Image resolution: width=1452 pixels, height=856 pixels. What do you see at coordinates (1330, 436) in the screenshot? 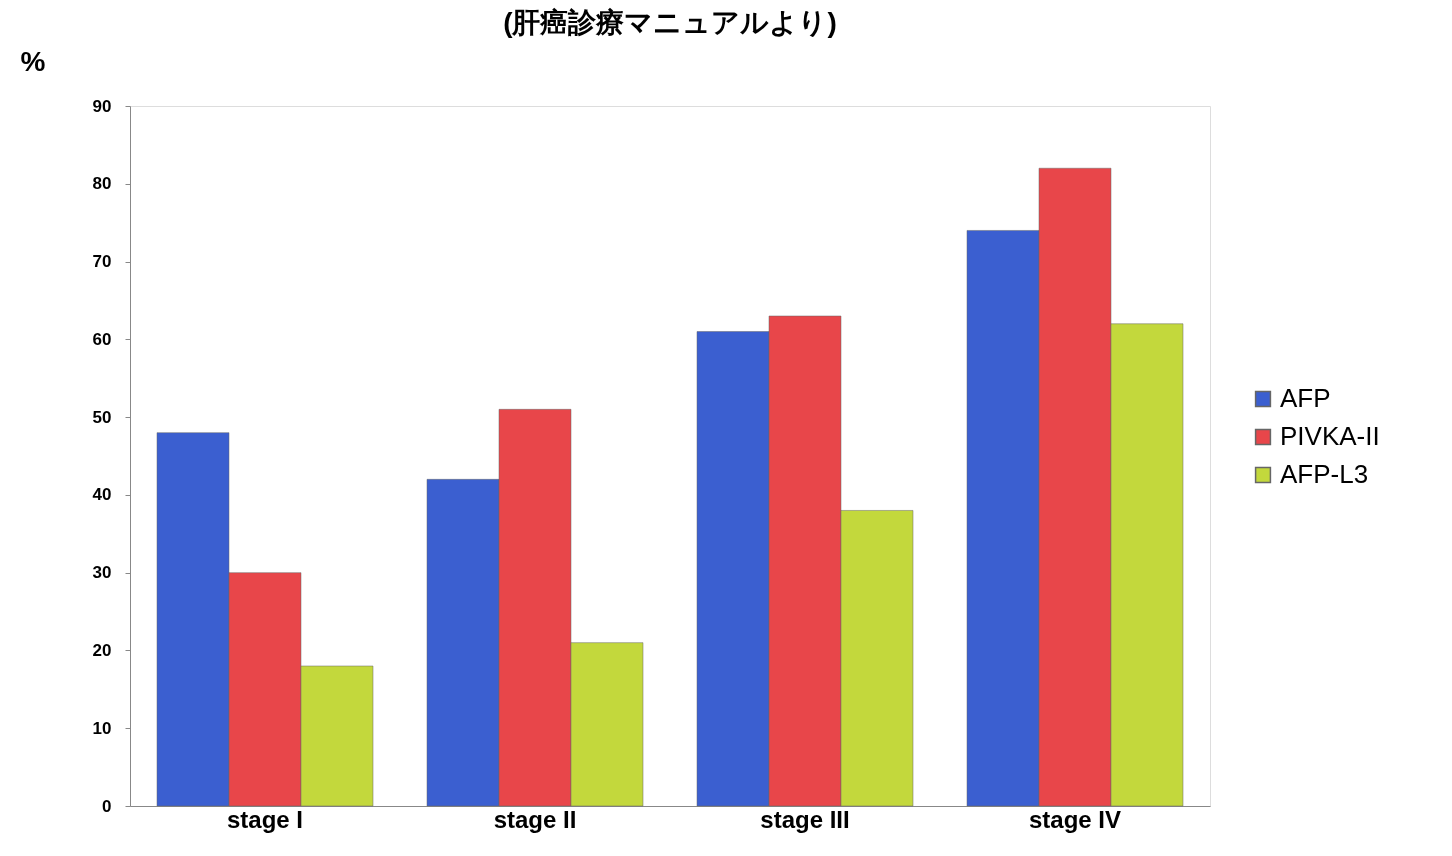
I see `legend-label: PIVKA-II` at bounding box center [1330, 436].